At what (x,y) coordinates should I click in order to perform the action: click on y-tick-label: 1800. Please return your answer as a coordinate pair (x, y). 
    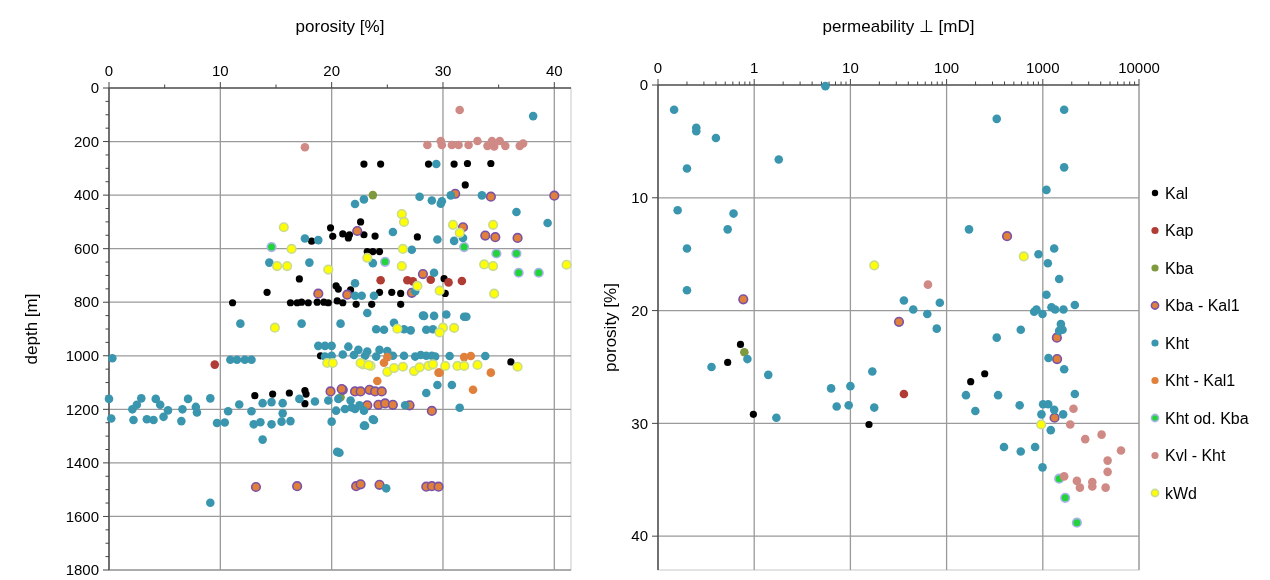
    Looking at the image, I should click on (82, 570).